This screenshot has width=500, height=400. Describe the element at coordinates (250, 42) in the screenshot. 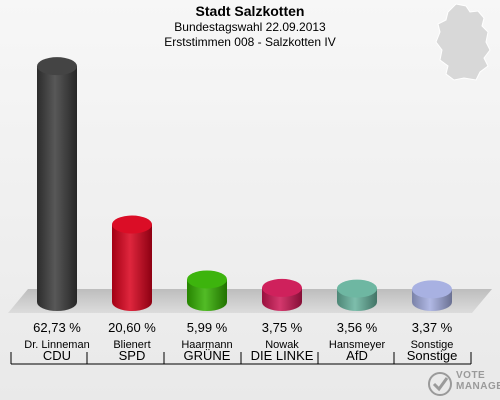

I see `chart-subtitle-district: Erststimmen 008 - Salzkotten IV` at that location.